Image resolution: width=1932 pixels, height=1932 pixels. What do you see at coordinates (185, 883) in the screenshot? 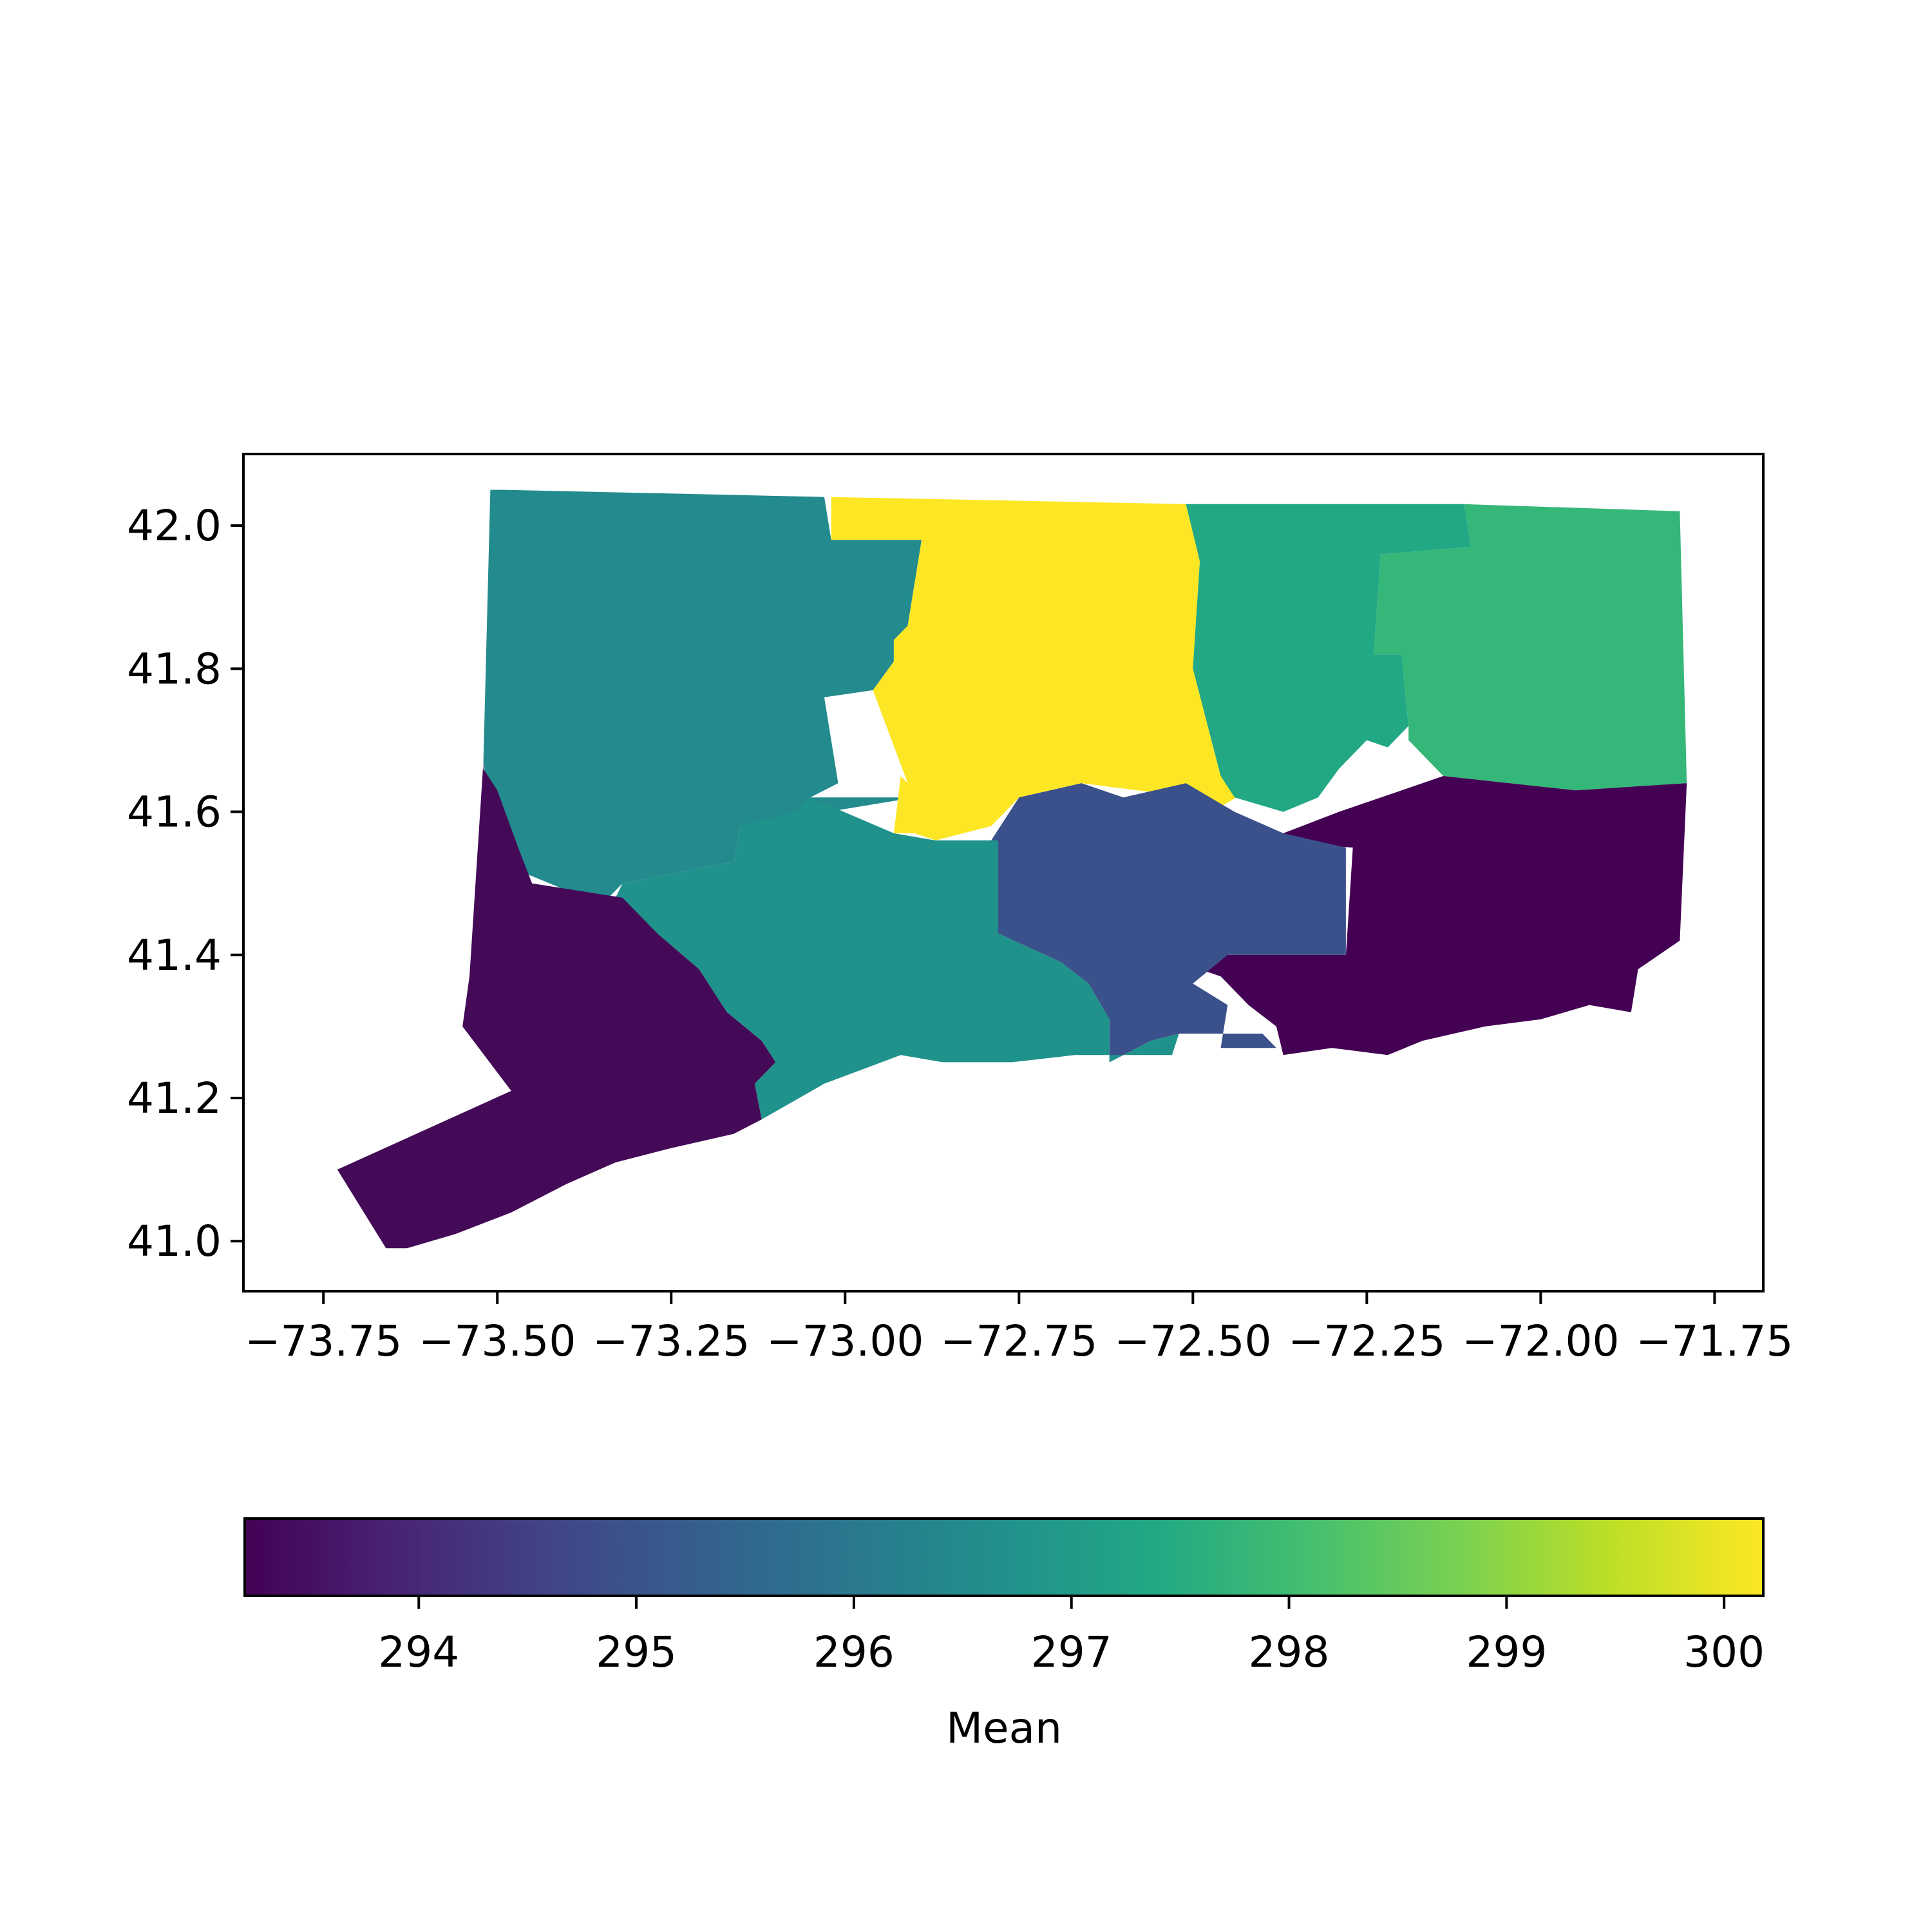
I see `y-axis: 41.0 41.2 41.4 41.6 41.8 42.0` at bounding box center [185, 883].